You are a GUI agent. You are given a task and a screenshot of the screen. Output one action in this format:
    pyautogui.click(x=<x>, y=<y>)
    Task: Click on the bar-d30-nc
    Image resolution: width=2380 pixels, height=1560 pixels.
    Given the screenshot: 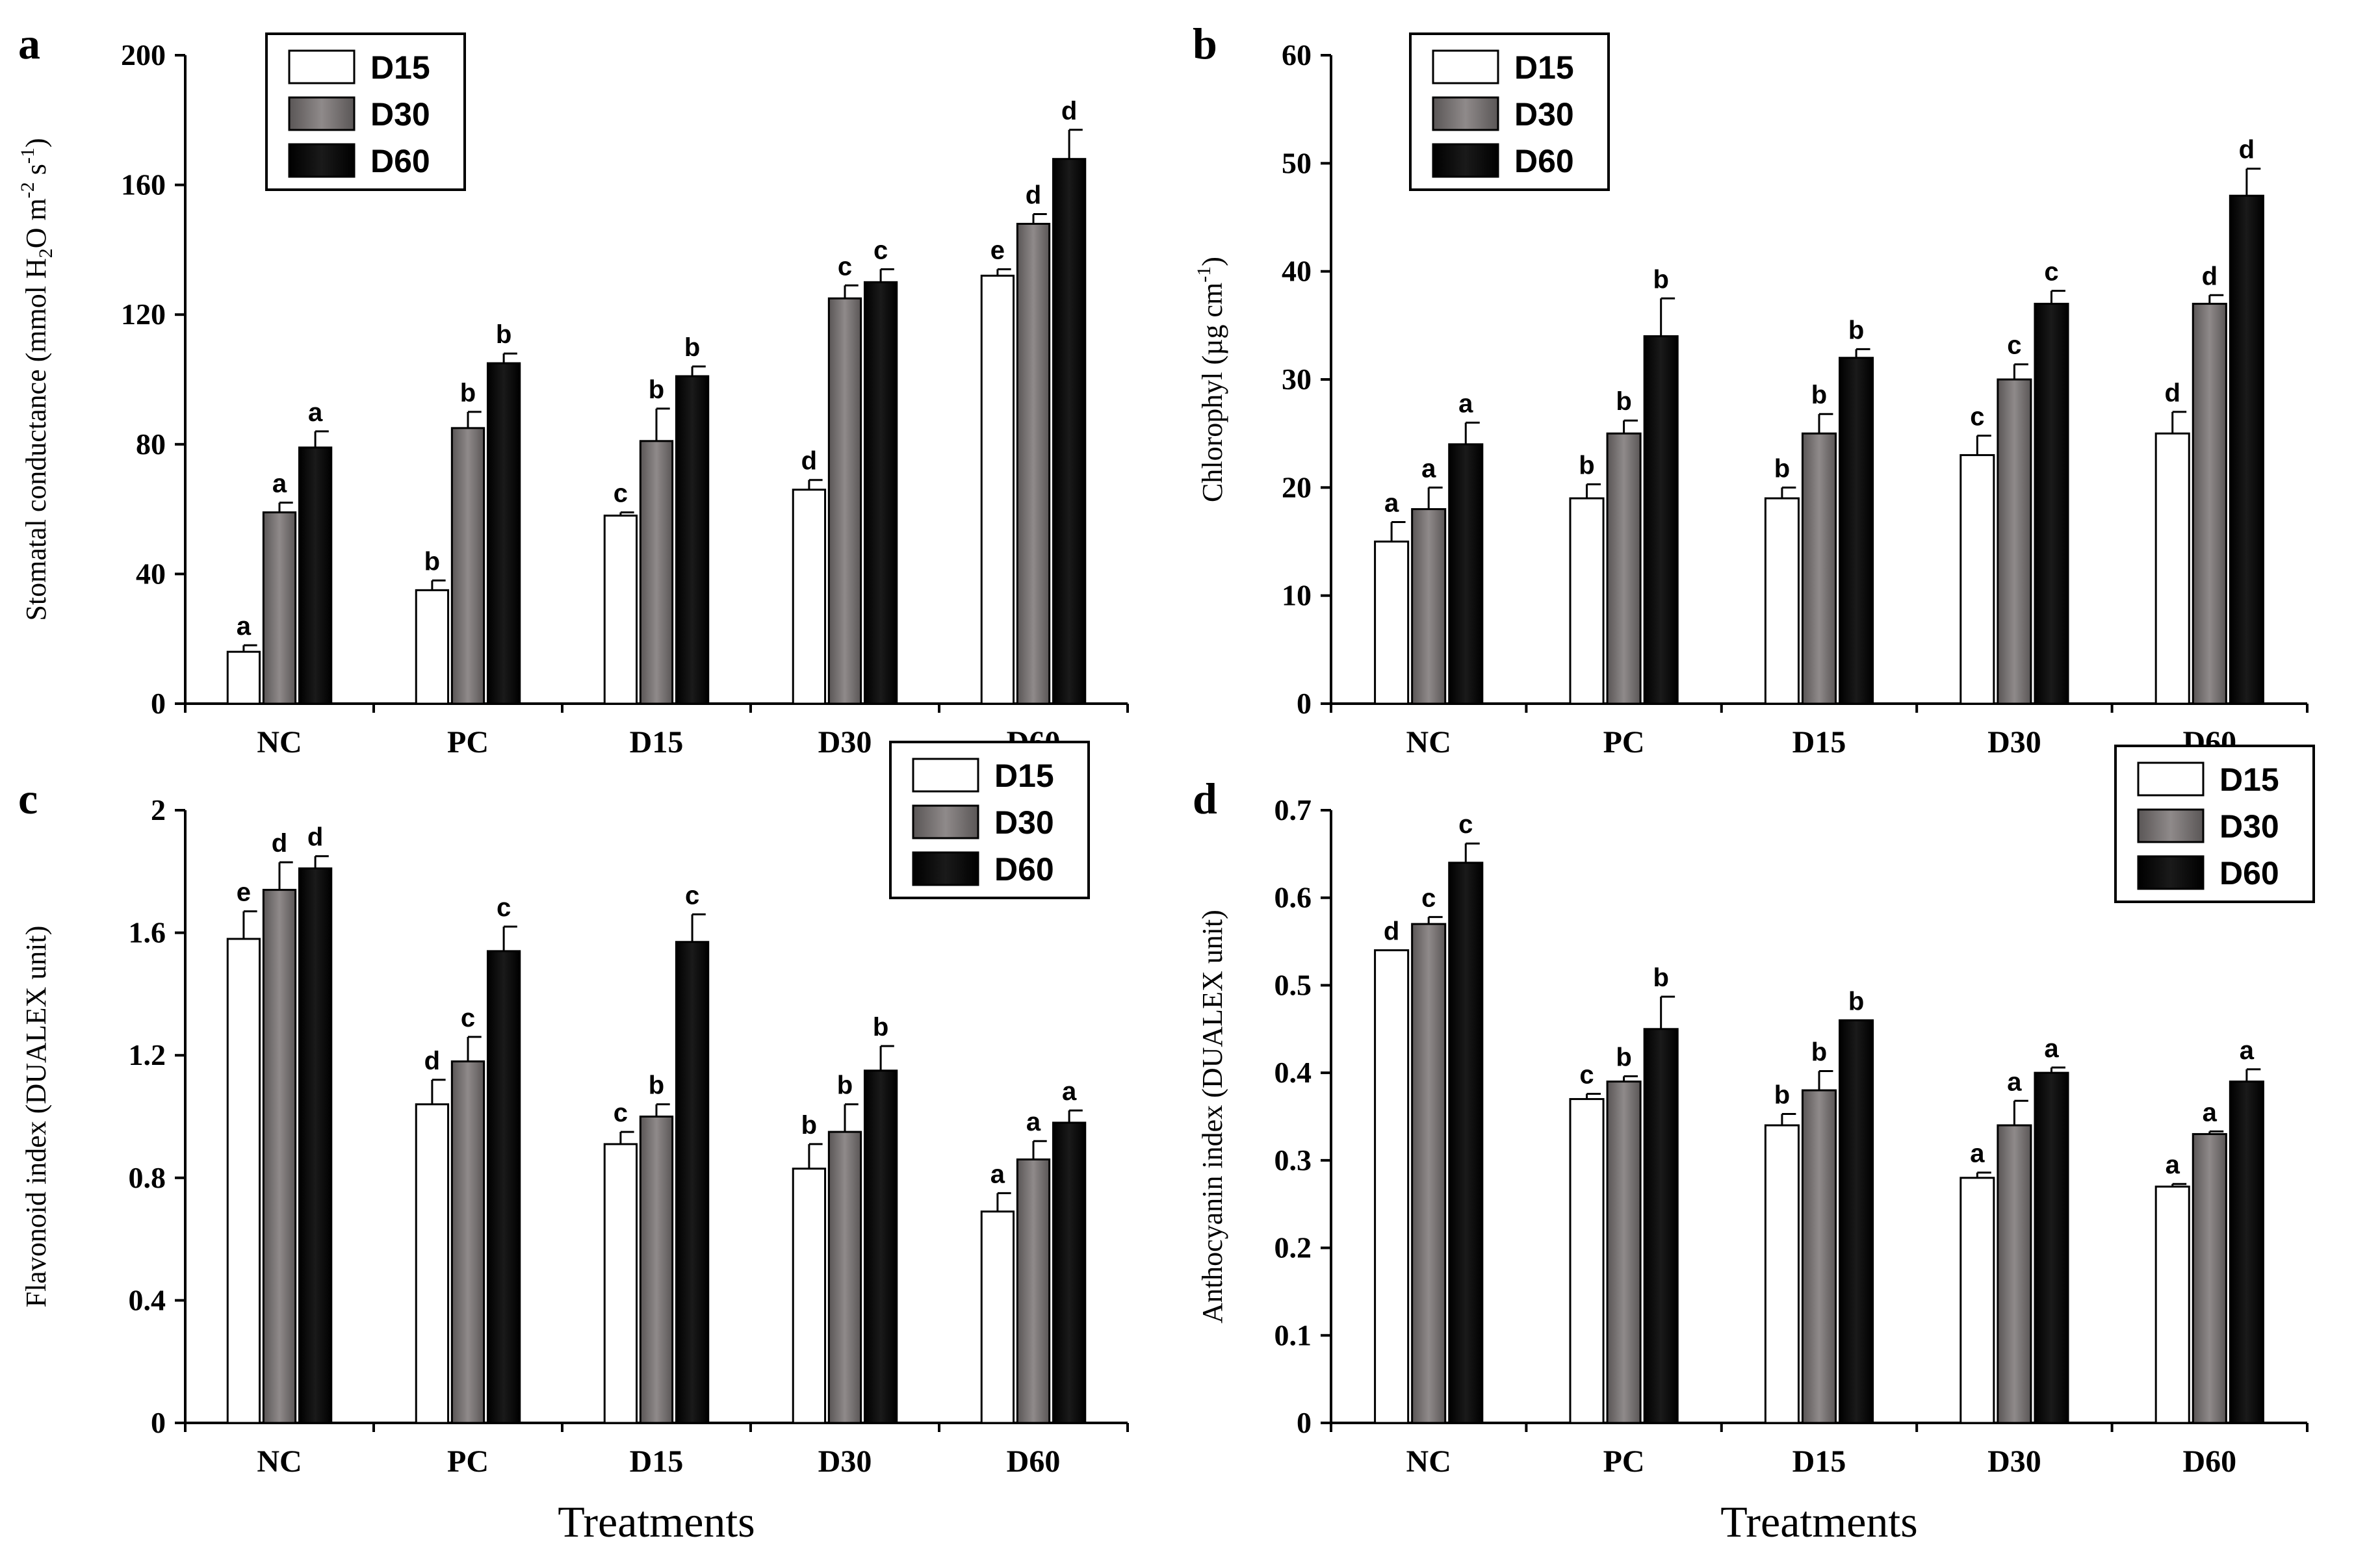 What is the action you would take?
    pyautogui.click(x=1429, y=1173)
    